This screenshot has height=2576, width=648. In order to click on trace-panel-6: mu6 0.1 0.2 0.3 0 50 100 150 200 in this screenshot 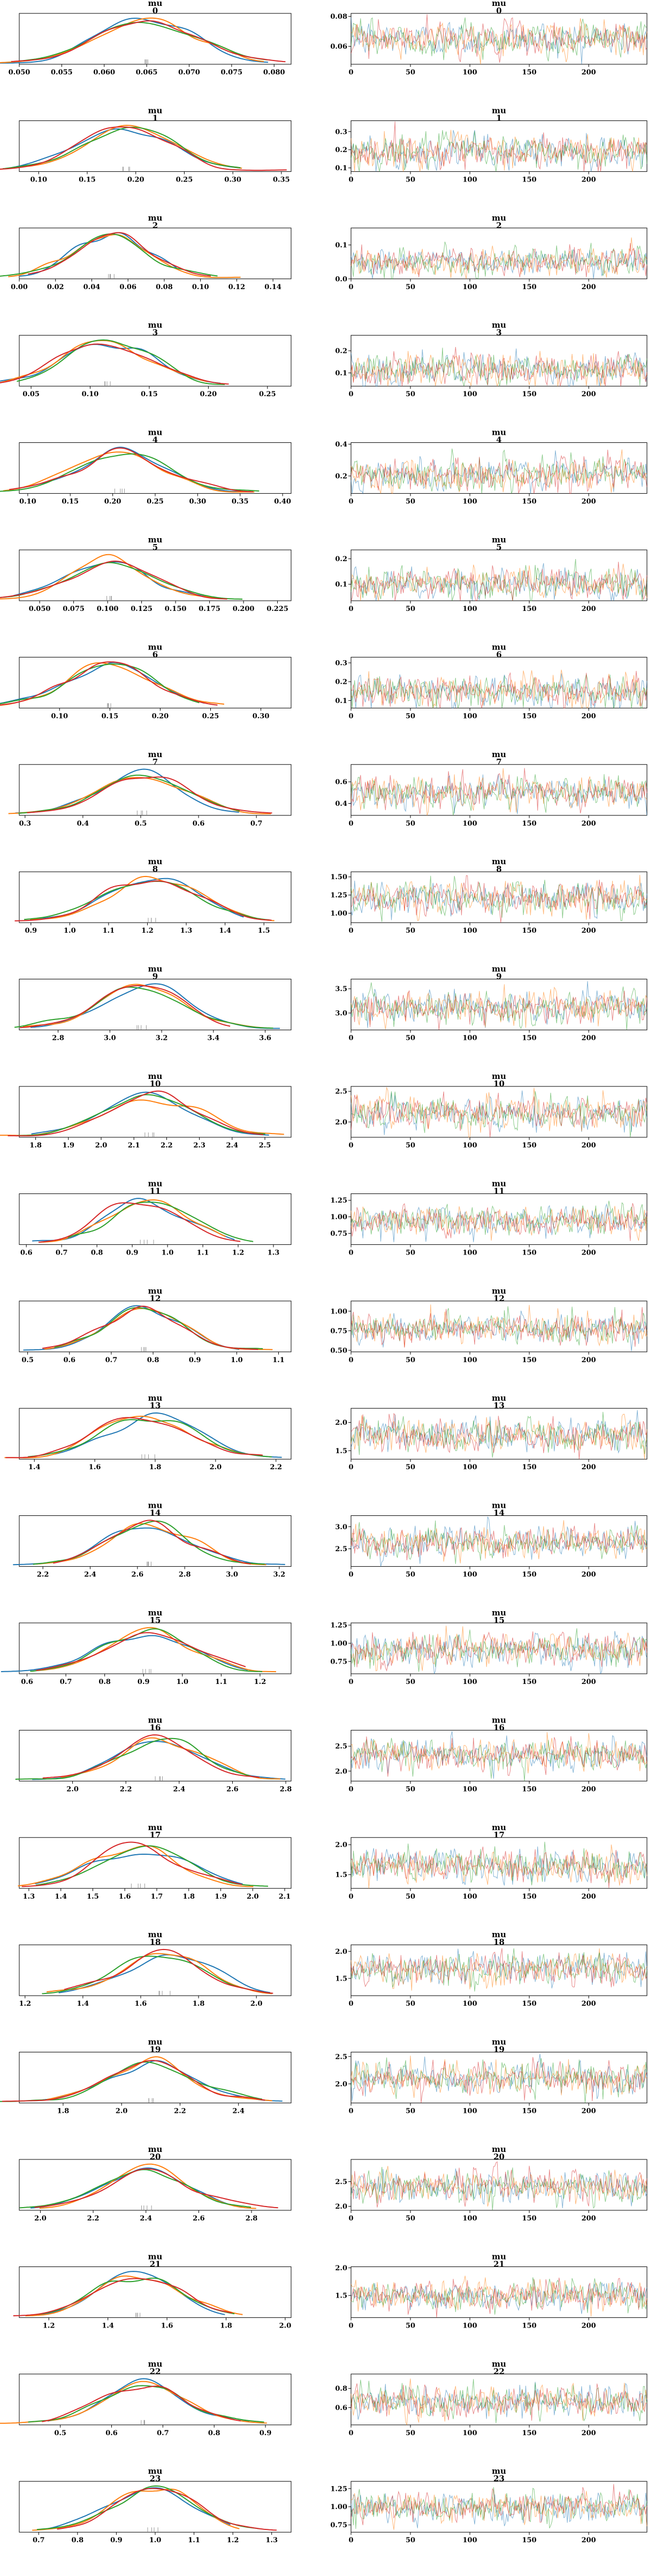, I will do `click(491, 681)`.